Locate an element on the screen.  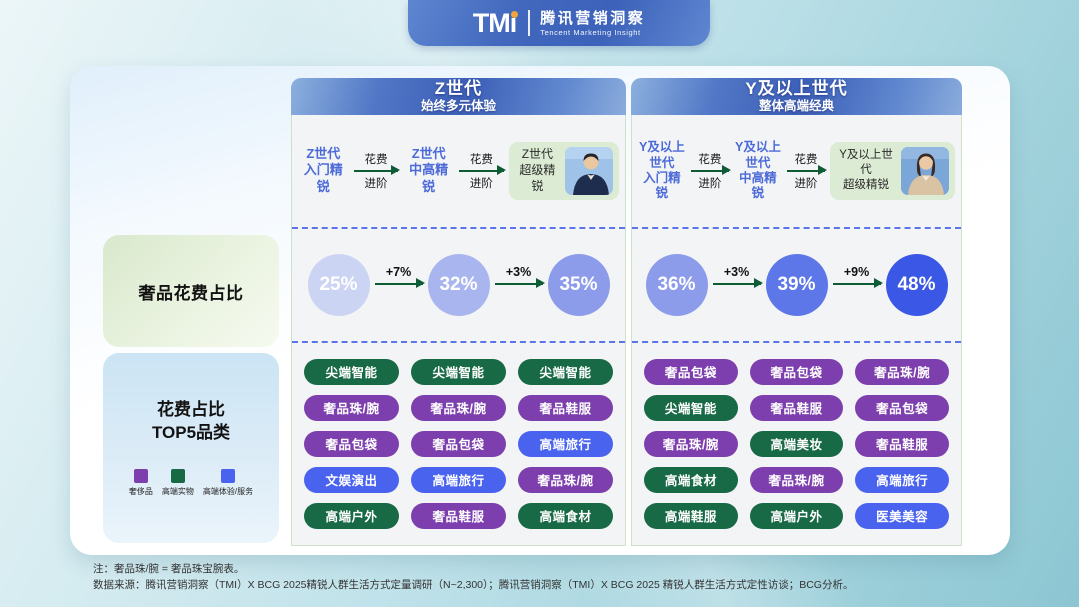
spend-share-label: 奢品花费占比 is located at coordinates (191, 293).